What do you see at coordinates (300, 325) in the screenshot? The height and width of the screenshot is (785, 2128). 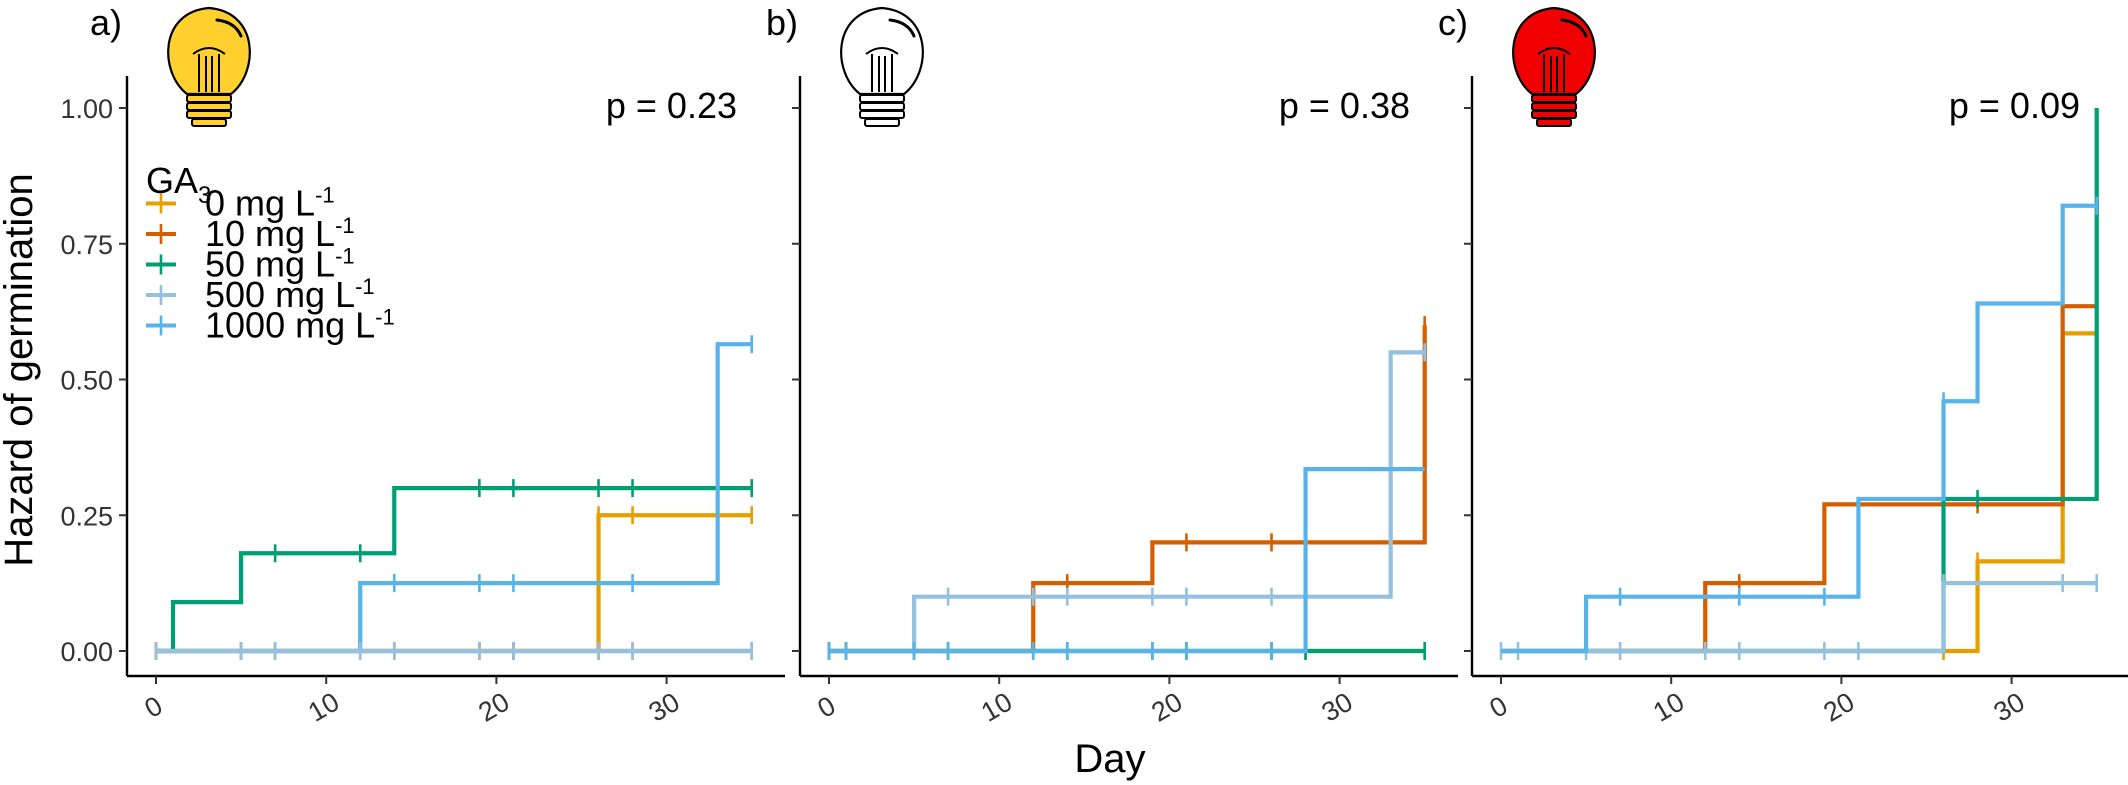 I see `legend-label: 1000 mg L-1` at bounding box center [300, 325].